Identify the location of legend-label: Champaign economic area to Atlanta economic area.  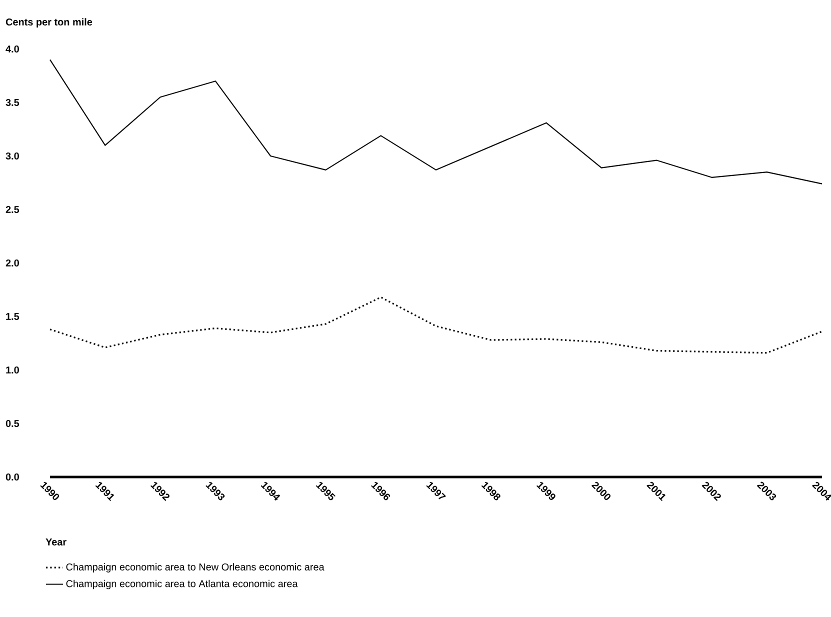
(182, 585).